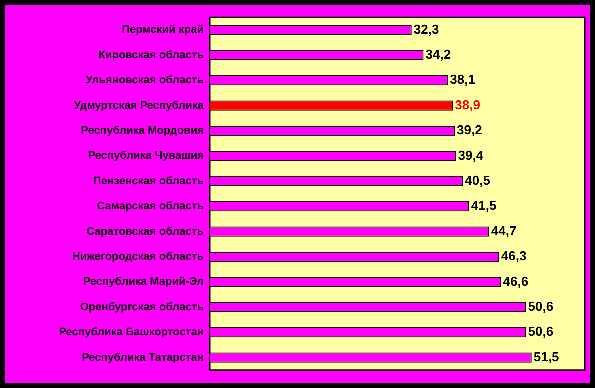 This screenshot has height=388, width=595. Describe the element at coordinates (142, 131) in the screenshot. I see `y-tick-label: Республика Мордовия` at that location.